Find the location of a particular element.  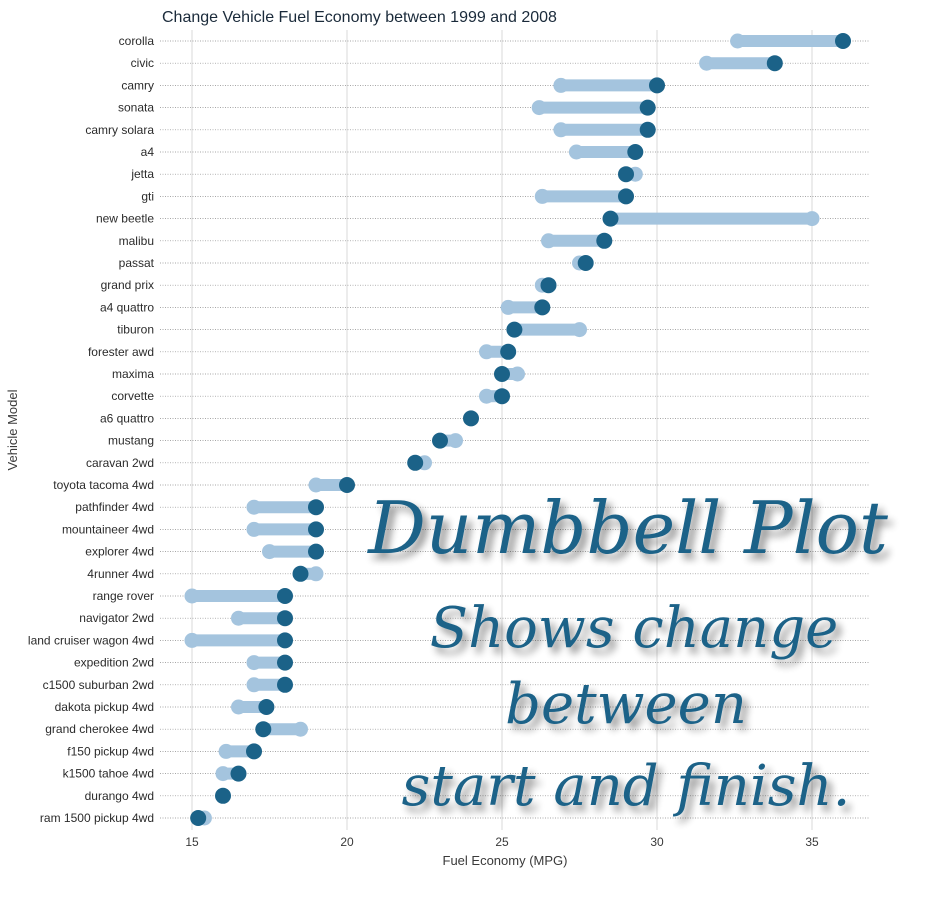

y-tick-label: k1500 tahoe 4wd is located at coordinates (108, 774).